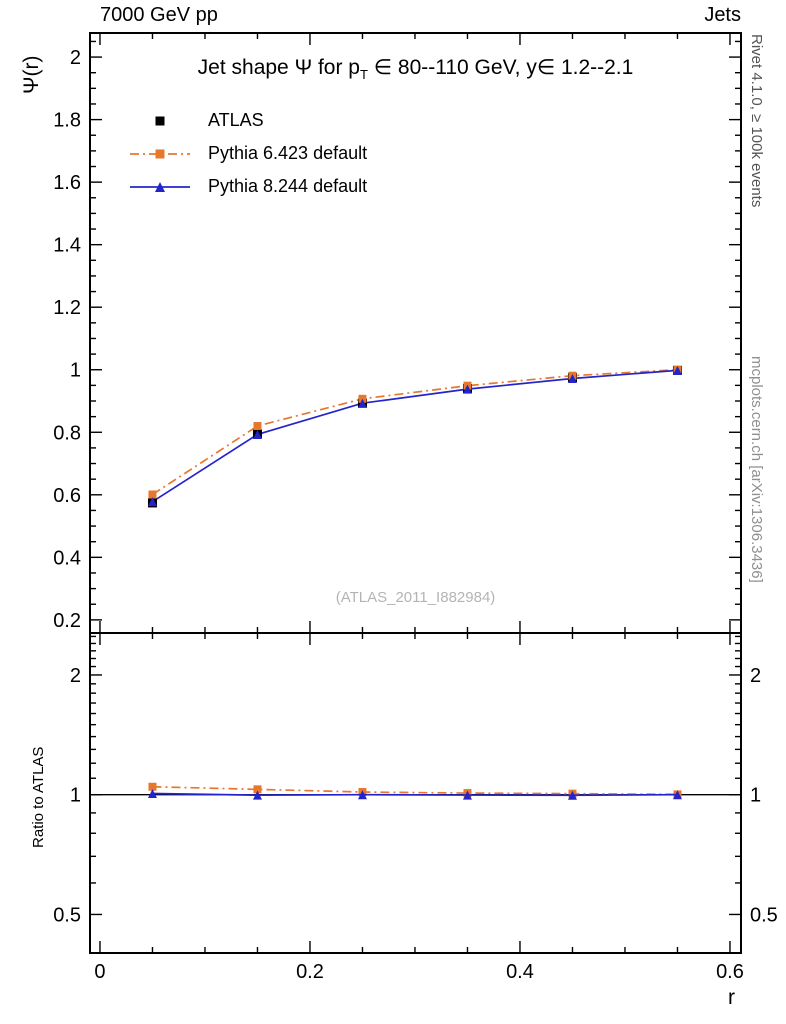 Image resolution: width=786 pixels, height=1024 pixels. I want to click on y-tick-label-main: 1.4, so click(67, 246).